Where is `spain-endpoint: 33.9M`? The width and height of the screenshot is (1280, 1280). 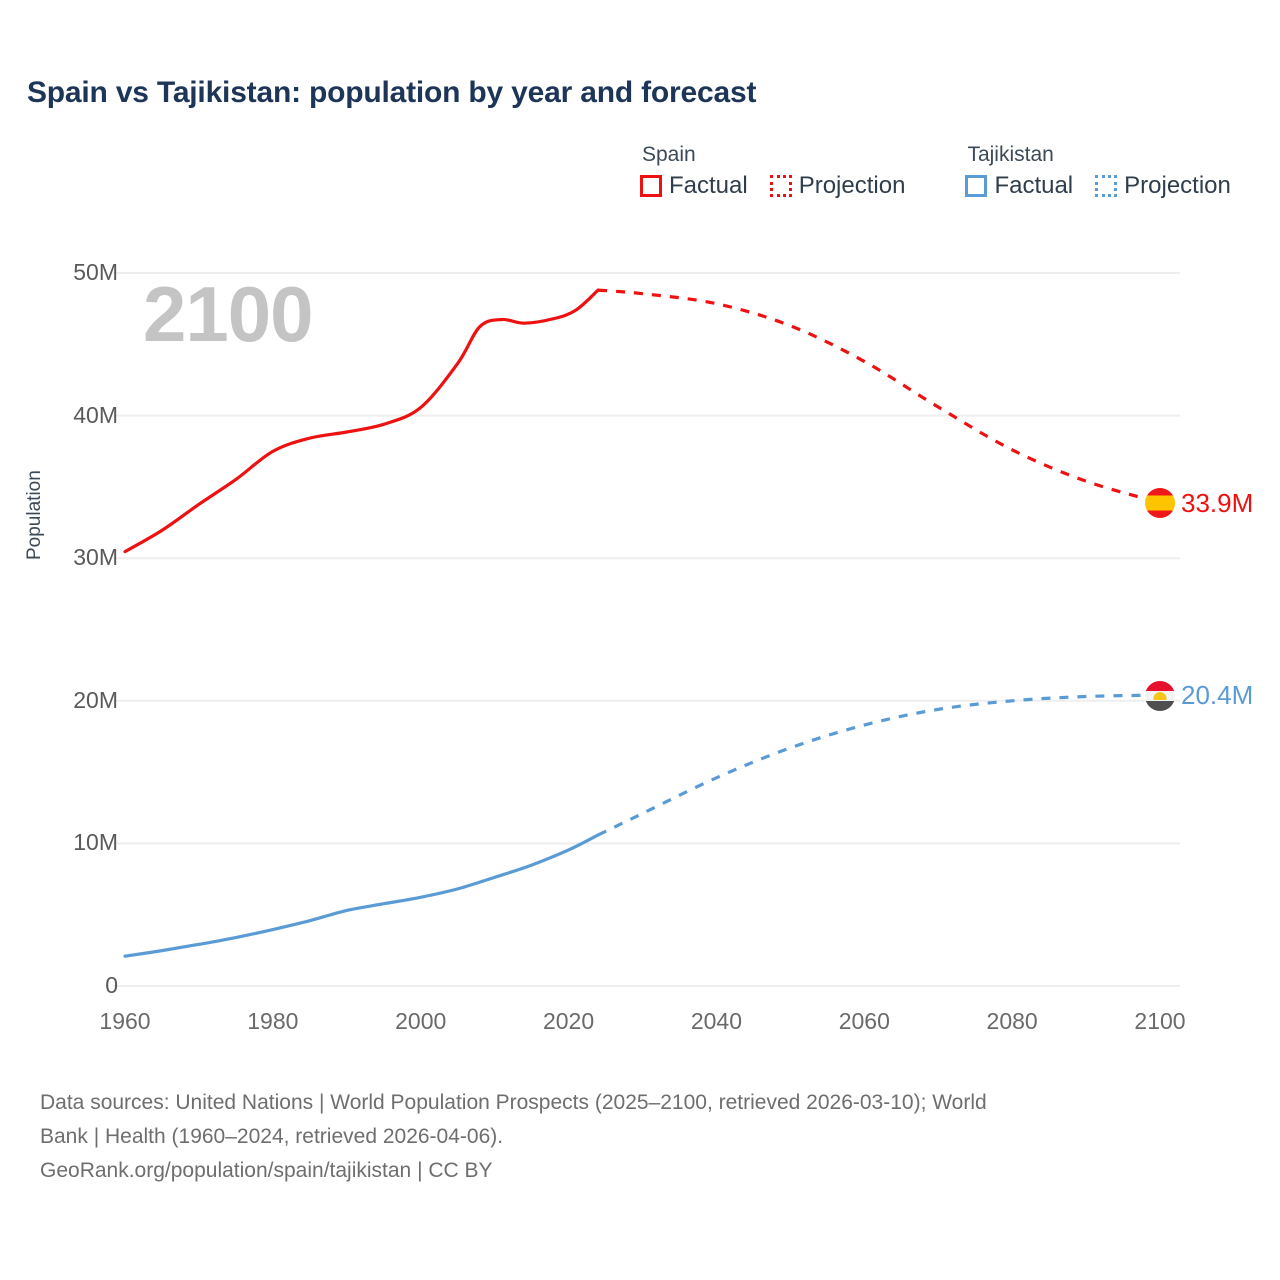 spain-endpoint: 33.9M is located at coordinates (1199, 503).